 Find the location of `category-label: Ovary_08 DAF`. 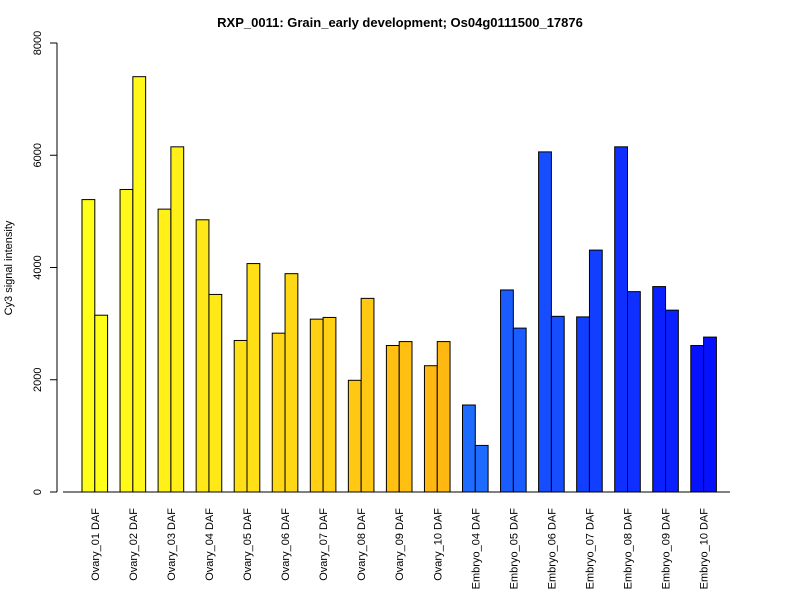

category-label: Ovary_08 DAF is located at coordinates (362, 544).